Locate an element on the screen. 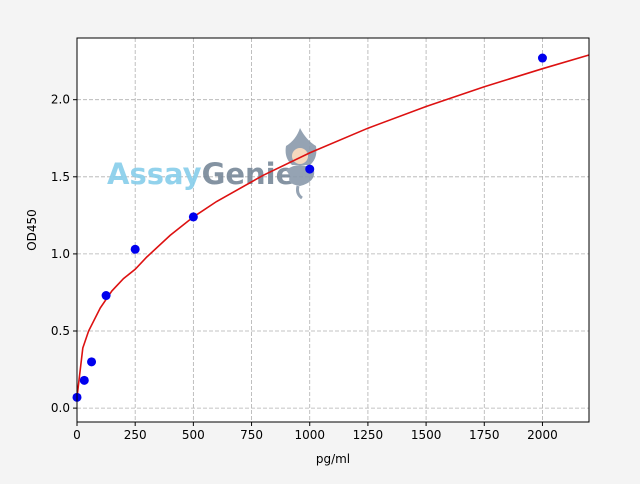  x-tick-label: 1750 is located at coordinates (484, 435).